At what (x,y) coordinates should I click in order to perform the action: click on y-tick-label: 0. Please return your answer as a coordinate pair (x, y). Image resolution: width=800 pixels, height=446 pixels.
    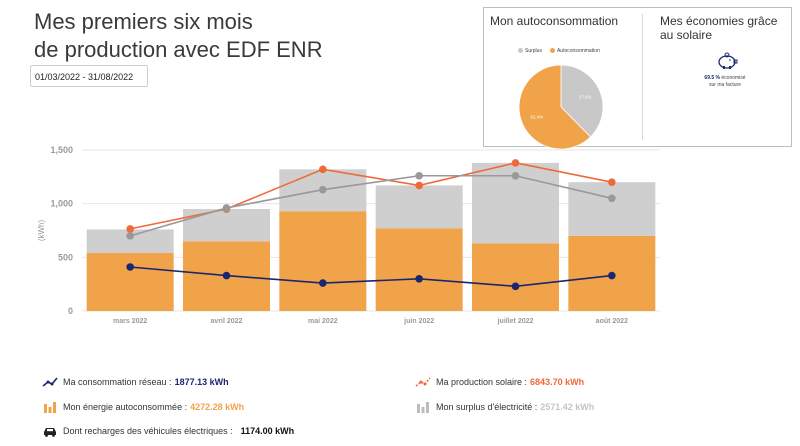
    Looking at the image, I should click on (70, 311).